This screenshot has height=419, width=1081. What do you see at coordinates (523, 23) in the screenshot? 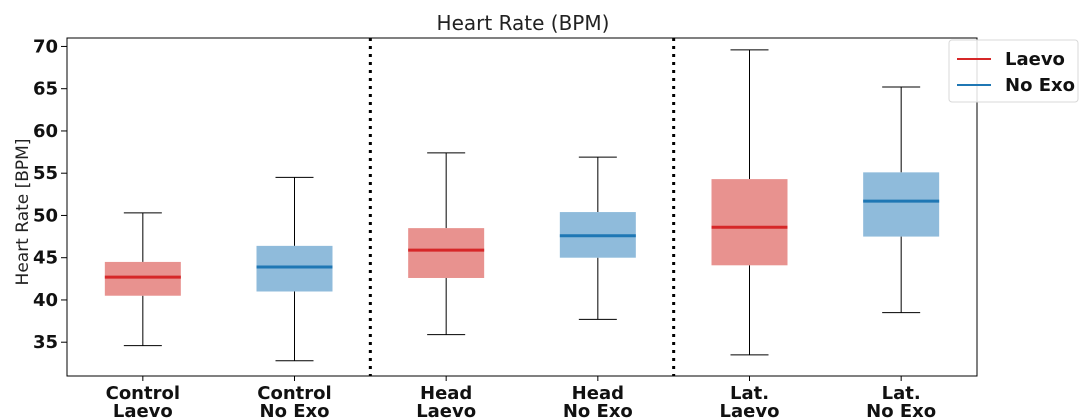
I see `chart-title: Heart Rate (BPM)` at bounding box center [523, 23].